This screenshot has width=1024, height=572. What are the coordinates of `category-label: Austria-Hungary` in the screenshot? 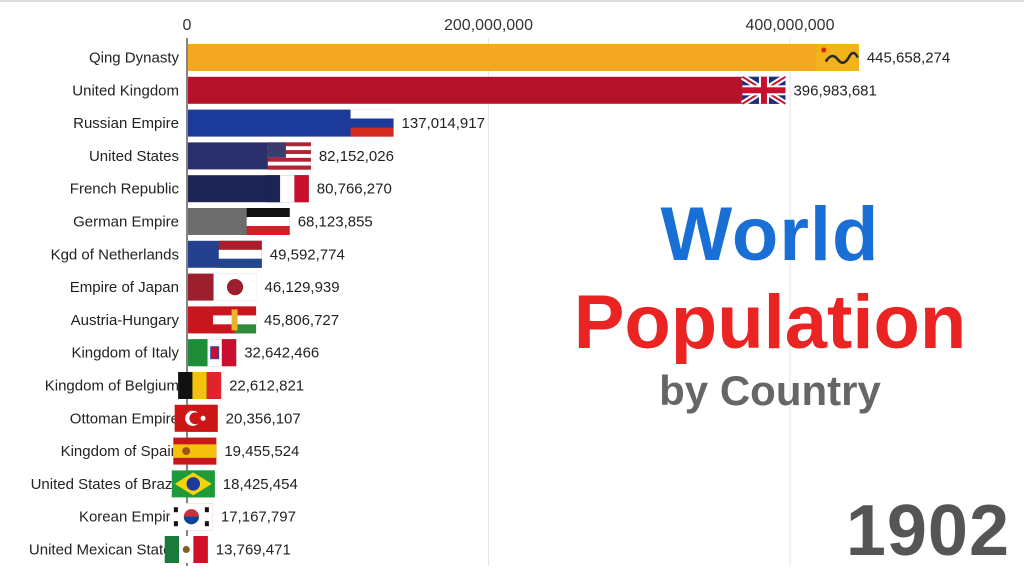 It's located at (125, 320).